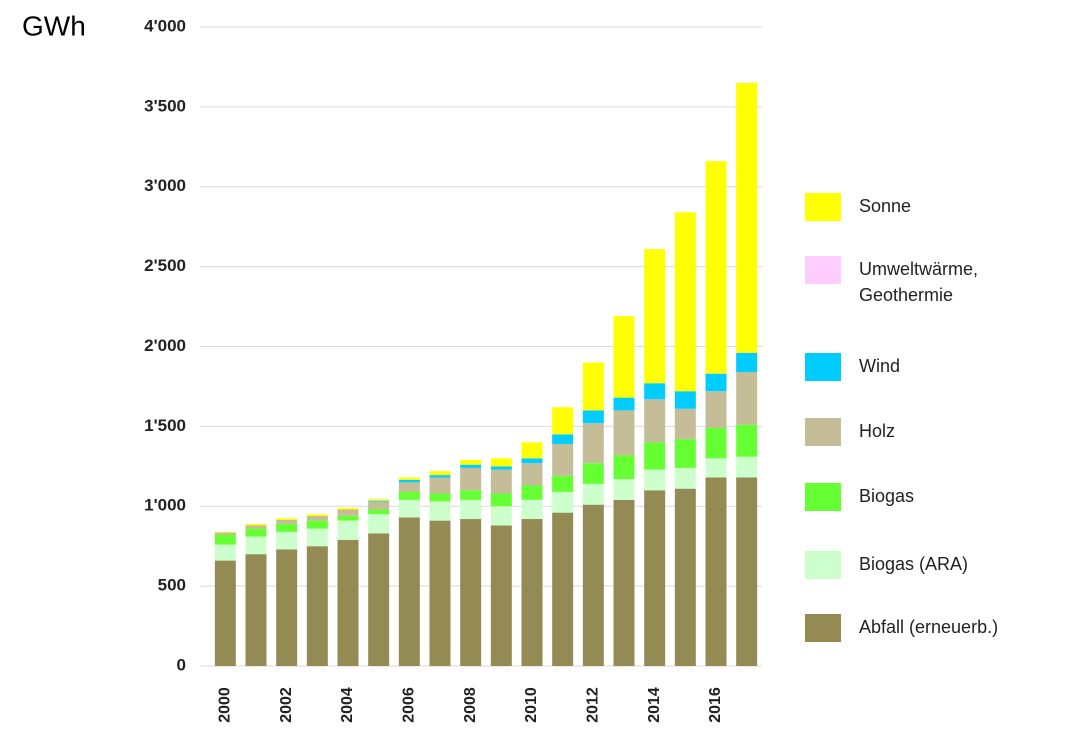 The image size is (1081, 738). Describe the element at coordinates (165, 185) in the screenshot. I see `y-tick-label: 3'000` at that location.